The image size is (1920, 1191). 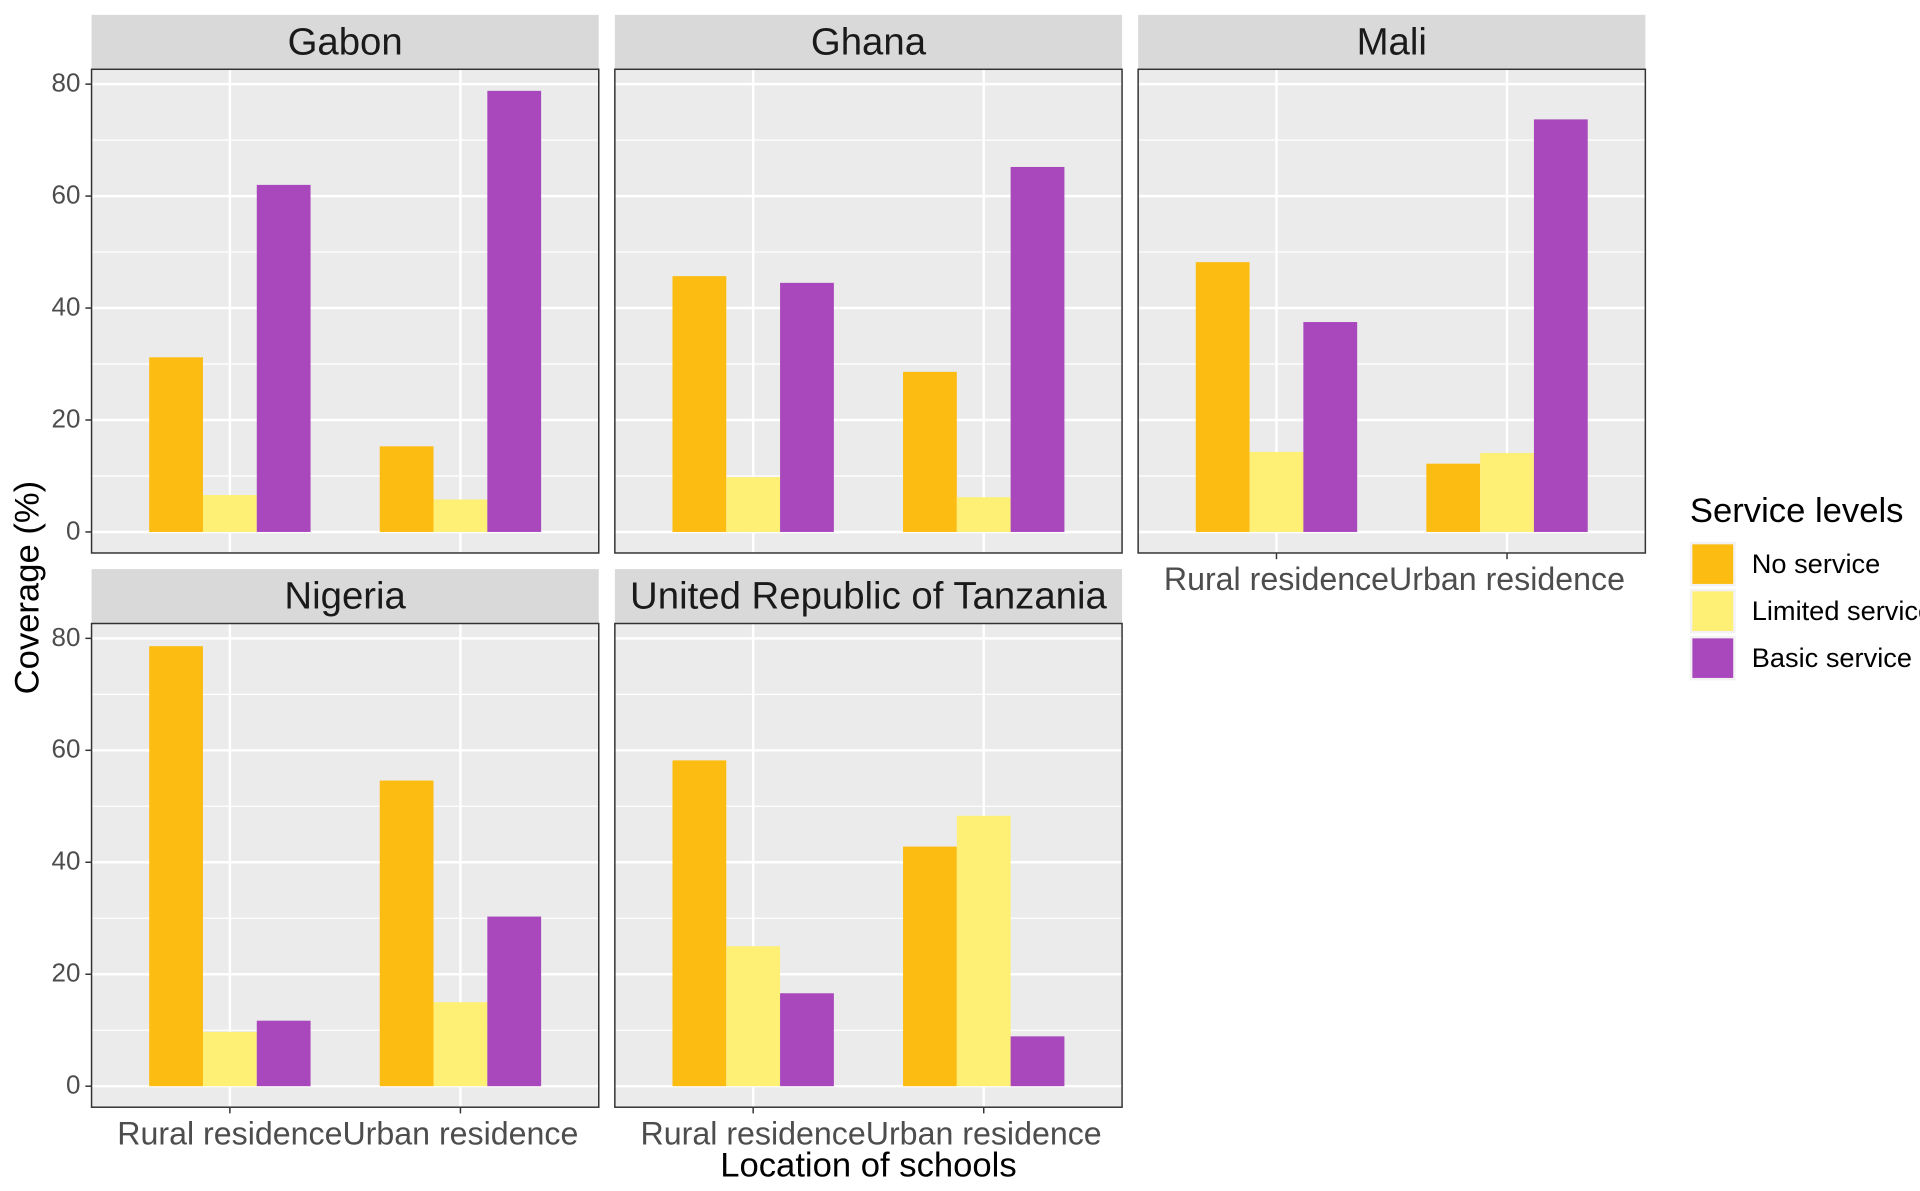 What do you see at coordinates (406, 489) in the screenshot?
I see `bar-gabon-urban-no-service` at bounding box center [406, 489].